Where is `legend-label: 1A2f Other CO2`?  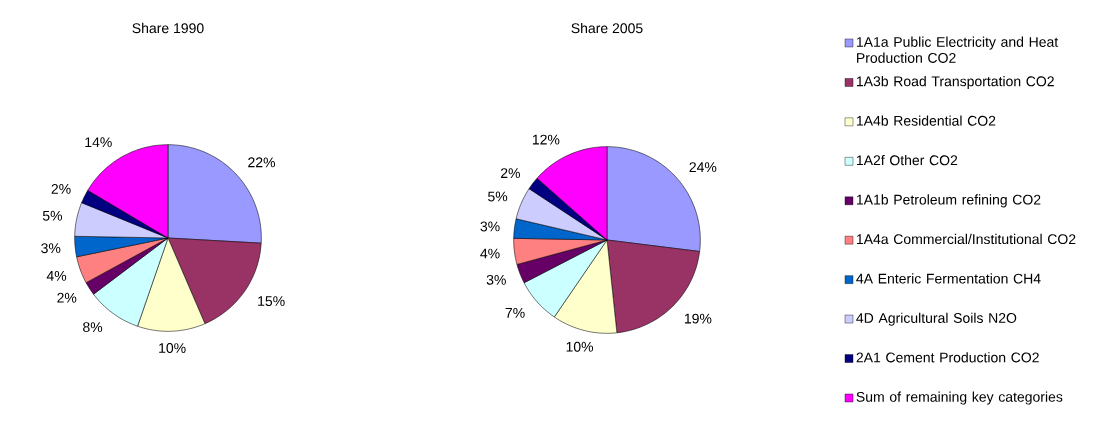 legend-label: 1A2f Other CO2 is located at coordinates (907, 160).